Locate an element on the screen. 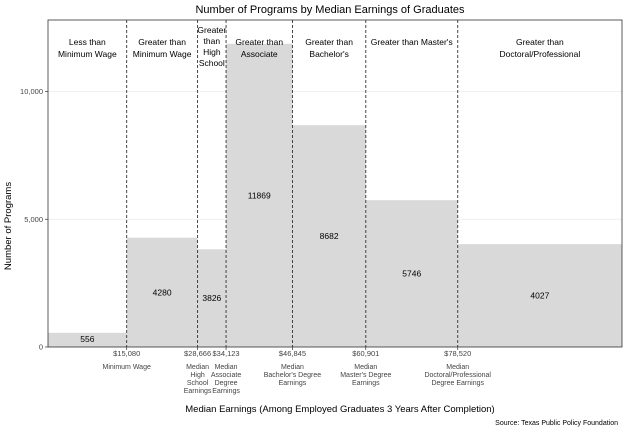 This screenshot has width=624, height=434. threshold-caption: School is located at coordinates (198, 383).